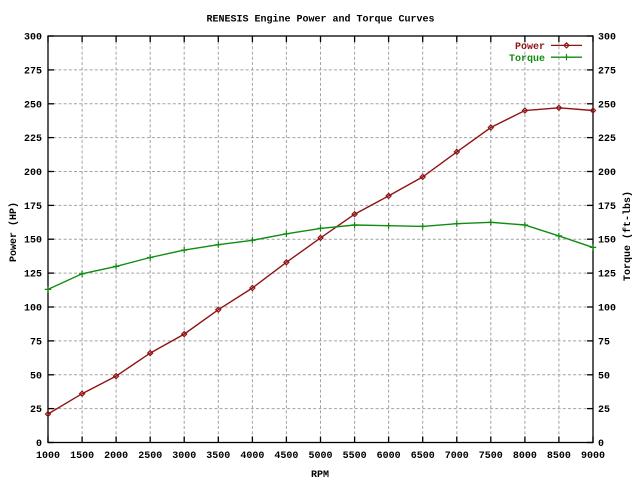  Describe the element at coordinates (491, 456) in the screenshot. I see `svg-text: 7500` at that location.